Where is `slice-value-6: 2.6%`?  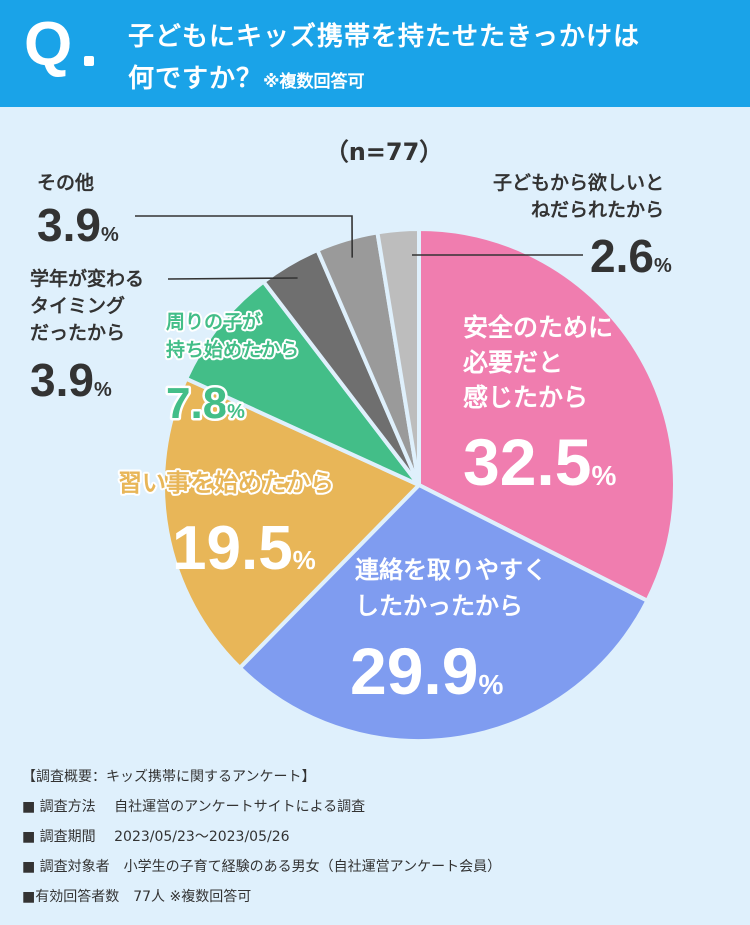 slice-value-6: 2.6% is located at coordinates (631, 256).